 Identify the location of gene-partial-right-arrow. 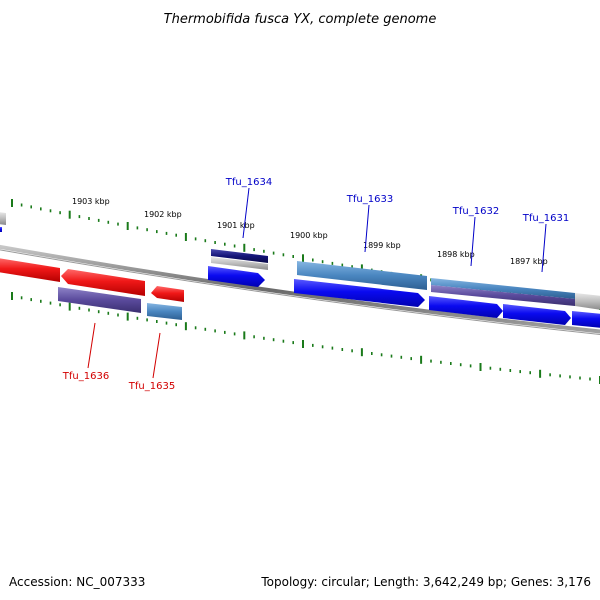
(586, 319).